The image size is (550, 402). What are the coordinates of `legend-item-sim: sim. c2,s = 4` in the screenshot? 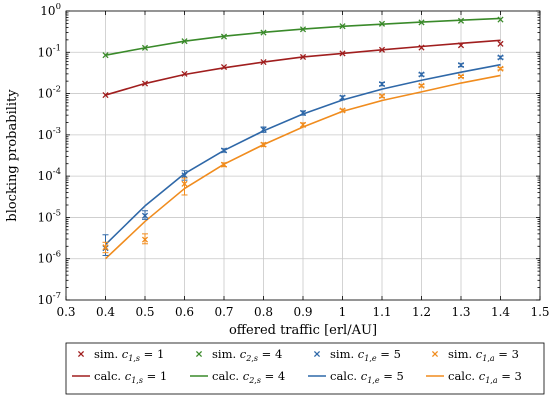 It's located at (238, 355).